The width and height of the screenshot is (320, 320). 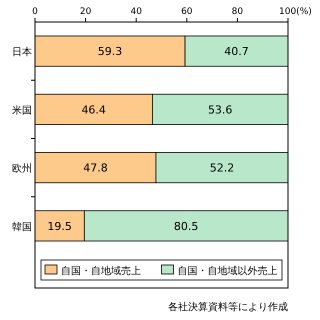 What do you see at coordinates (228, 271) in the screenshot?
I see `legend-label: 自国・自地域以外売上` at bounding box center [228, 271].